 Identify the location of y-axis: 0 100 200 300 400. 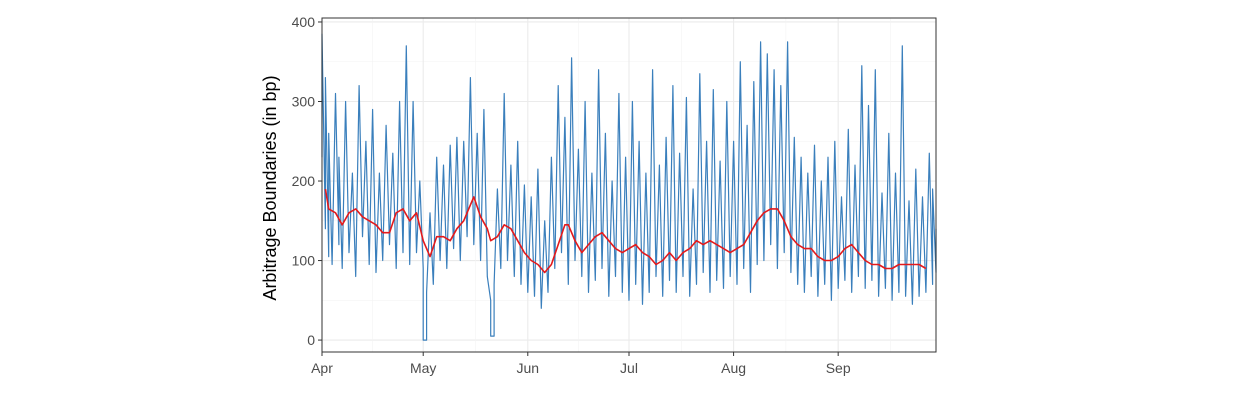
(307, 181).